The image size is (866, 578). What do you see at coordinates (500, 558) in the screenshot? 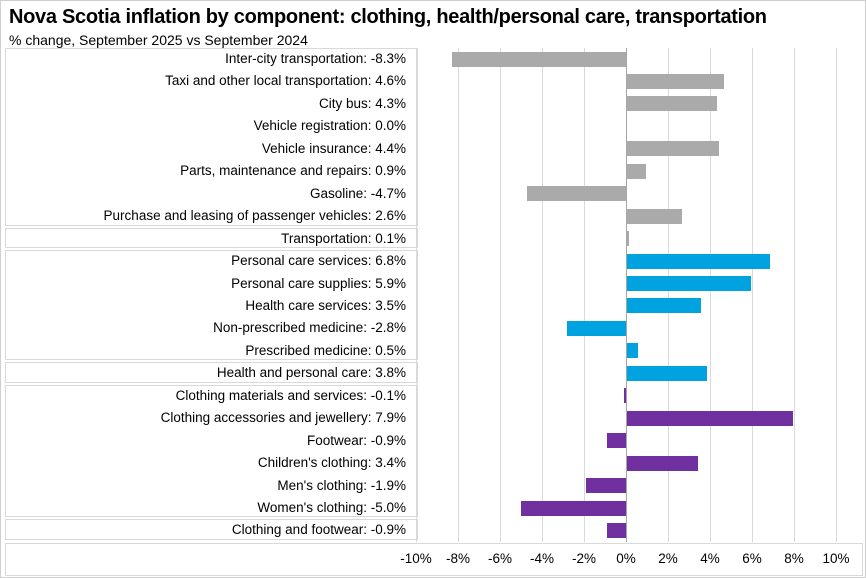
I see `x-tick-label: -6%` at bounding box center [500, 558].